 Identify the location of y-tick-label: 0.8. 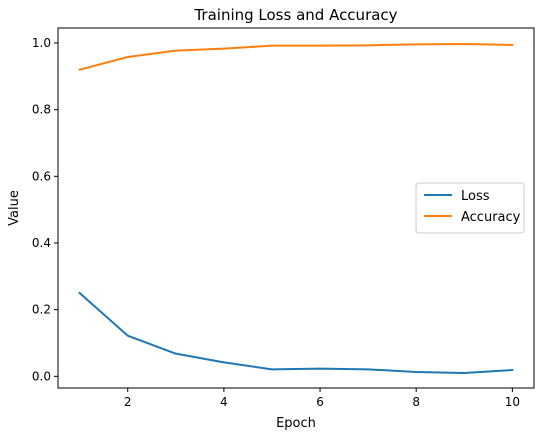
(41, 110).